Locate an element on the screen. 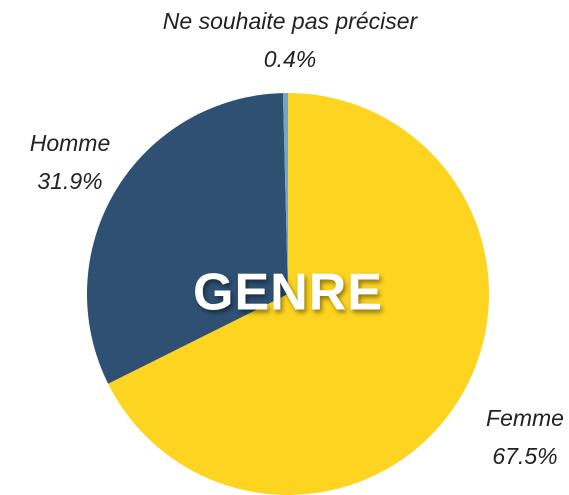 This screenshot has width=569, height=495. slice-value-label: 31.9% is located at coordinates (69, 181).